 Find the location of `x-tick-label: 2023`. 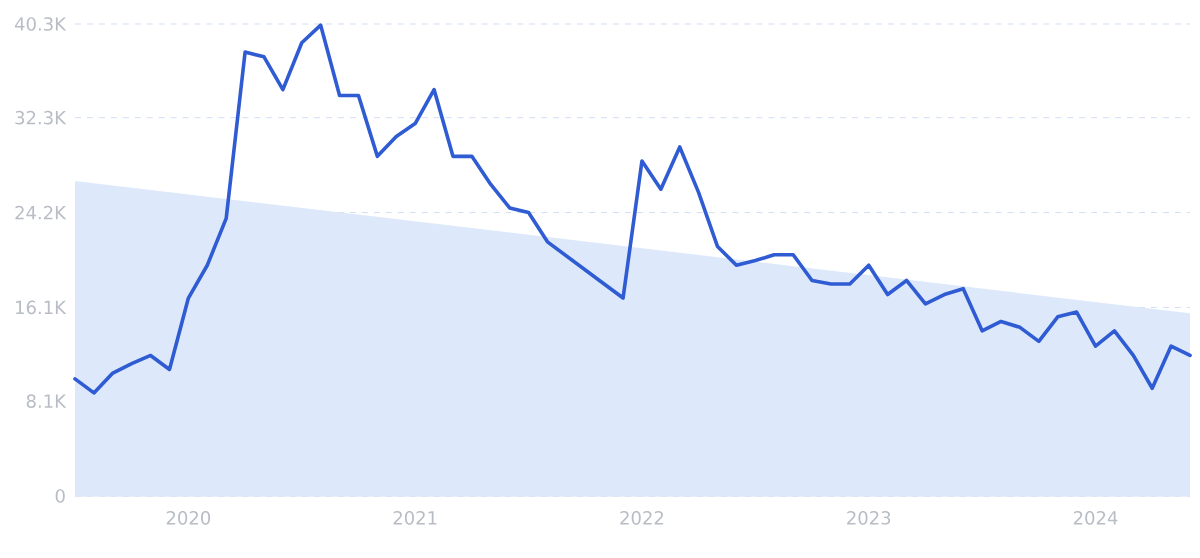

x-tick-label: 2023 is located at coordinates (869, 518).